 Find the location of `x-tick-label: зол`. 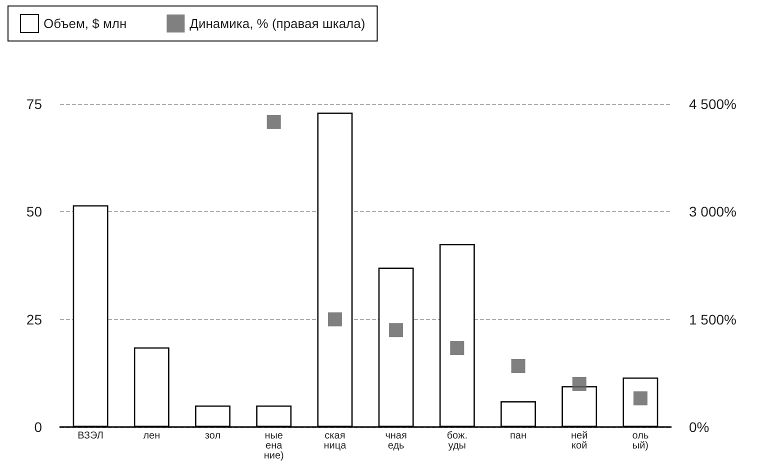

x-tick-label: зол is located at coordinates (212, 436).